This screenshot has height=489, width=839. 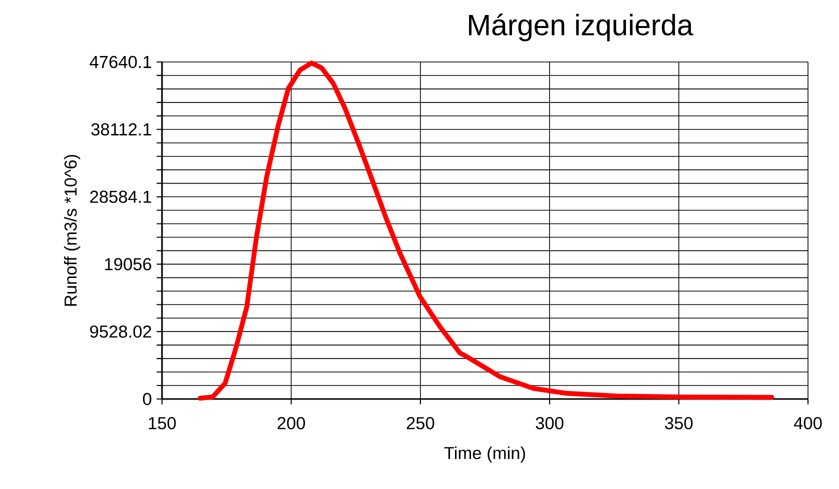 What do you see at coordinates (121, 62) in the screenshot?
I see `y-tick-label: 47640.1` at bounding box center [121, 62].